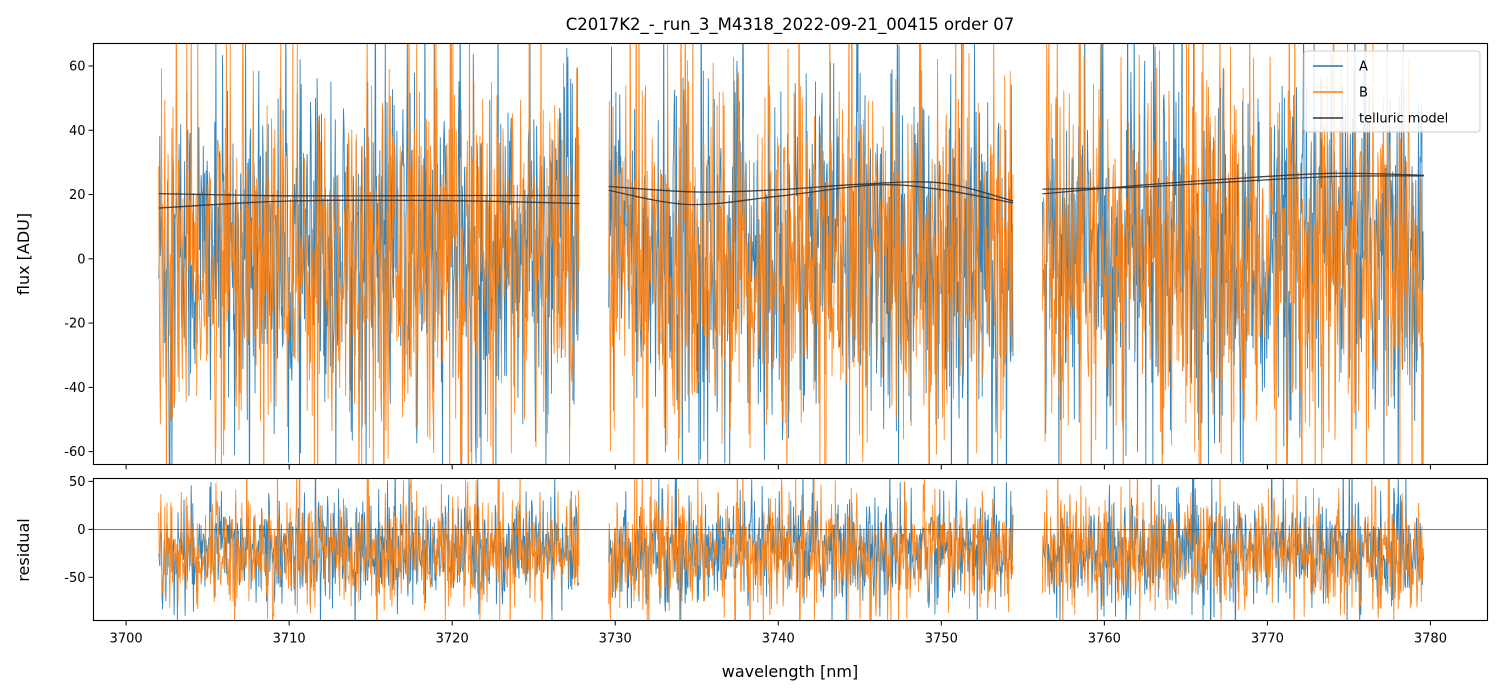  What do you see at coordinates (77, 482) in the screenshot?
I see `residual-ytick-label: 50` at bounding box center [77, 482].